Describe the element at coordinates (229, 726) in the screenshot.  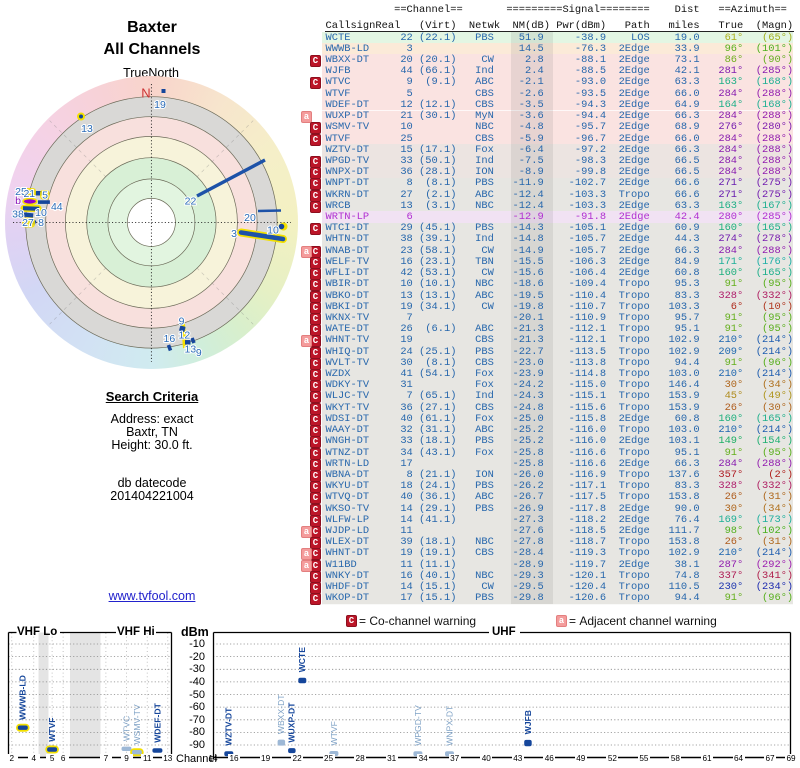
I see `svg-text: WZTV-DT` at that location.